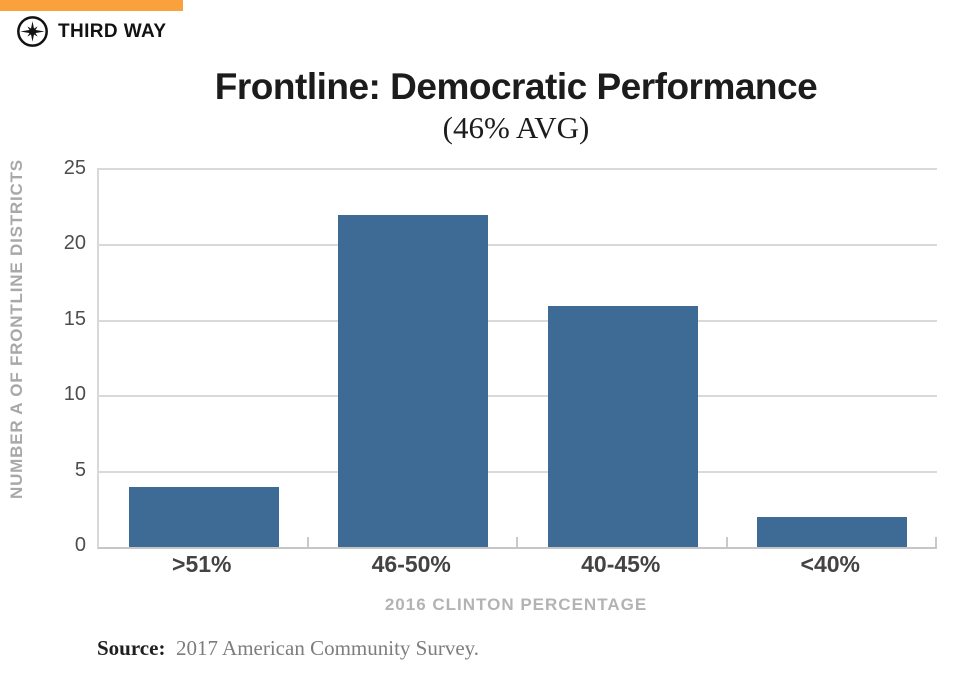  Describe the element at coordinates (131, 648) in the screenshot. I see `source-label: Source:` at that location.